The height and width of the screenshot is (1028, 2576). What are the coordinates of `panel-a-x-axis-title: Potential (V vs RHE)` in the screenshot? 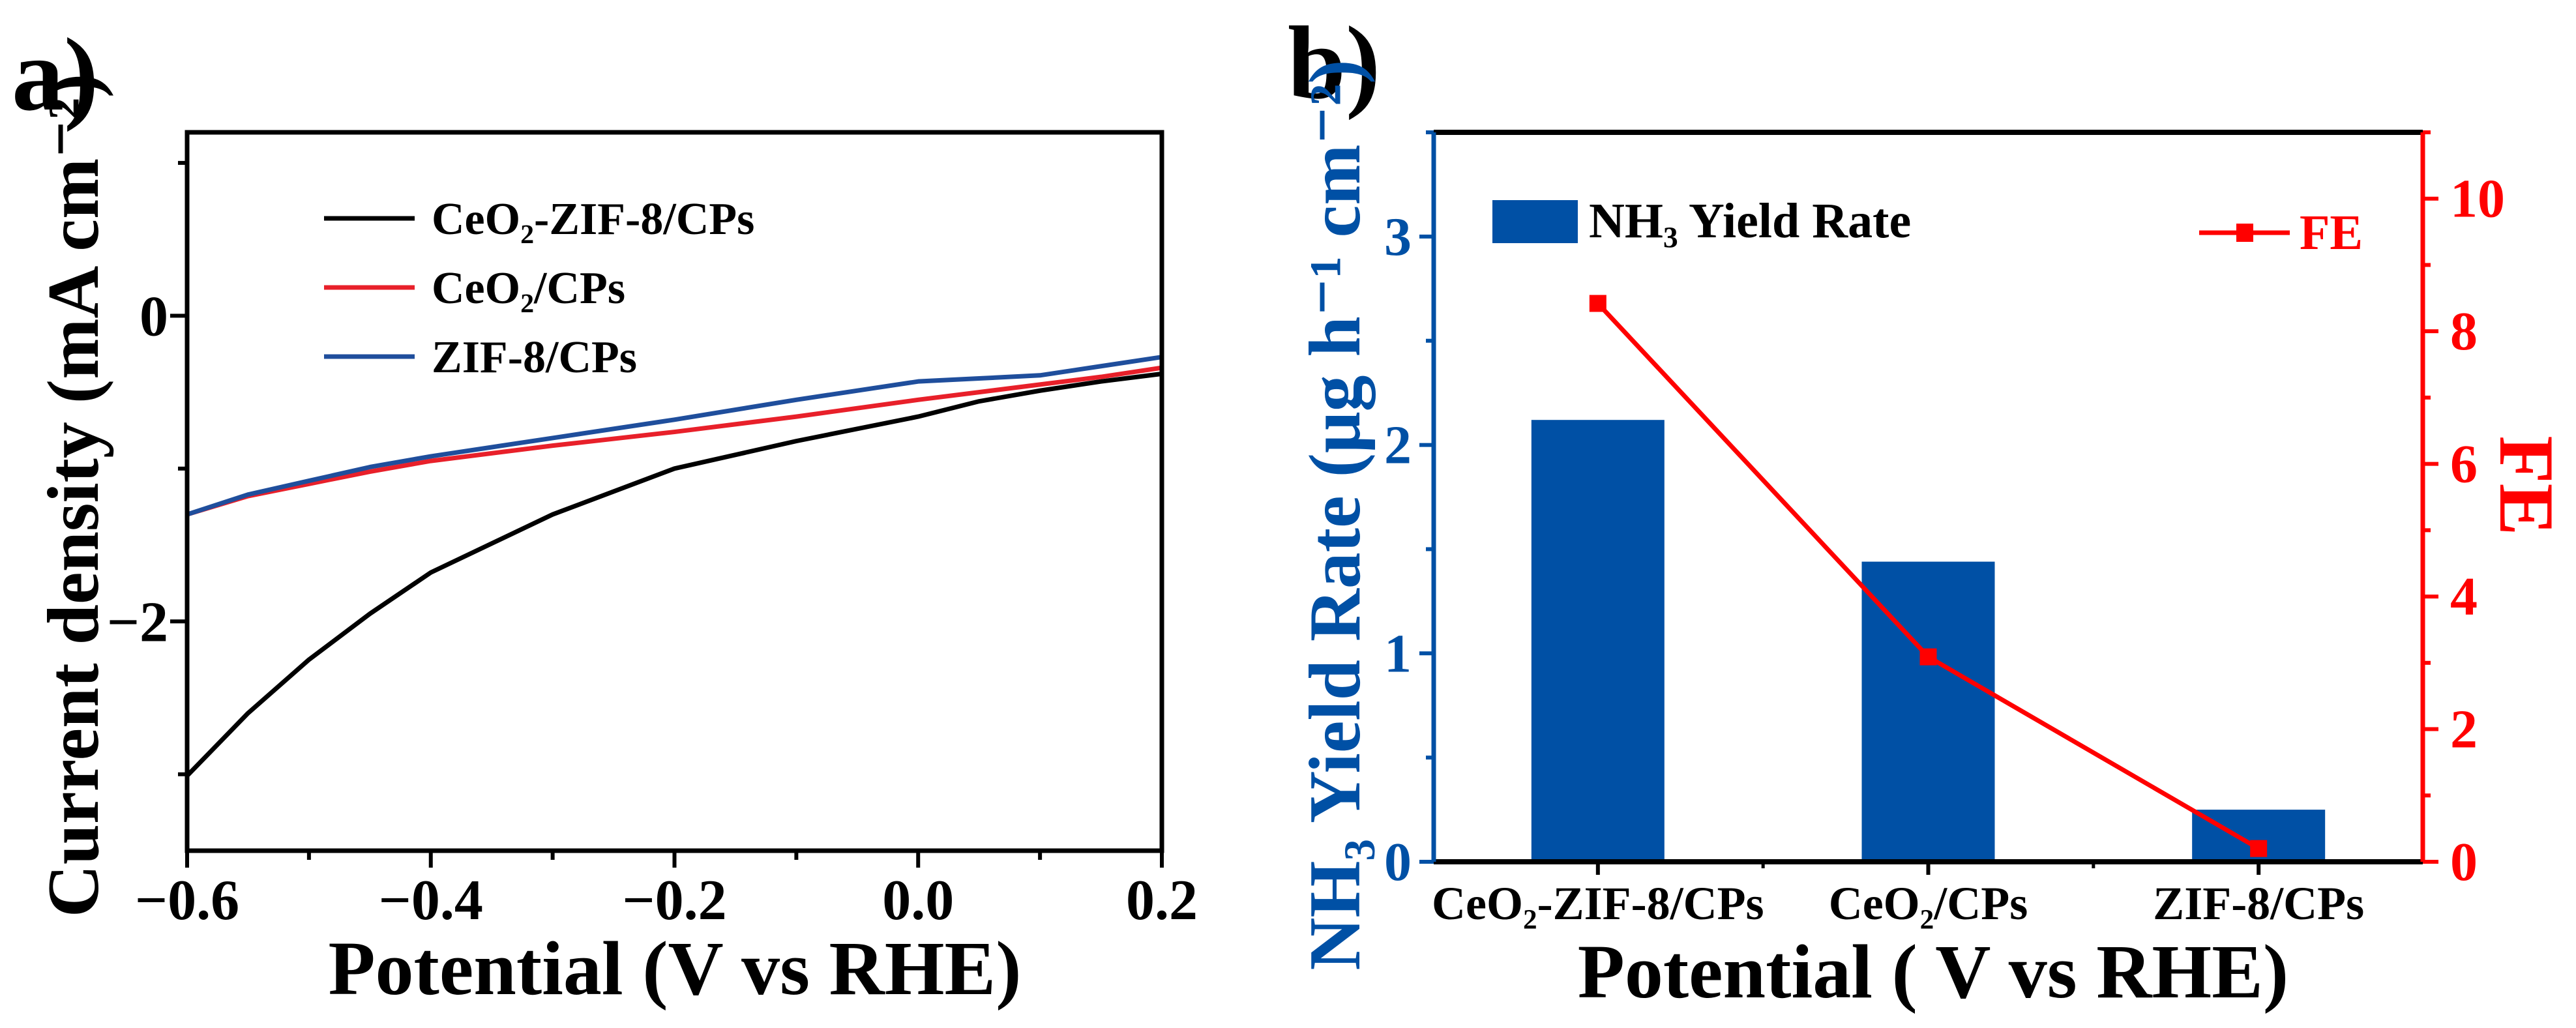 It's located at (674, 968).